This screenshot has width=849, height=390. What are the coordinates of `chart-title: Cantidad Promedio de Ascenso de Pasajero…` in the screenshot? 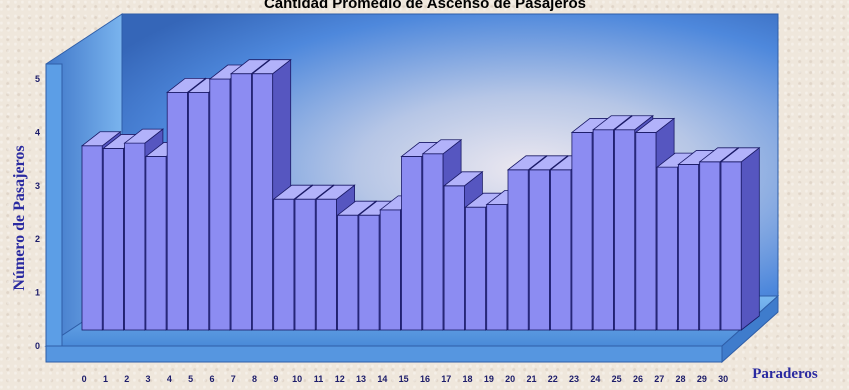 It's located at (425, 6).